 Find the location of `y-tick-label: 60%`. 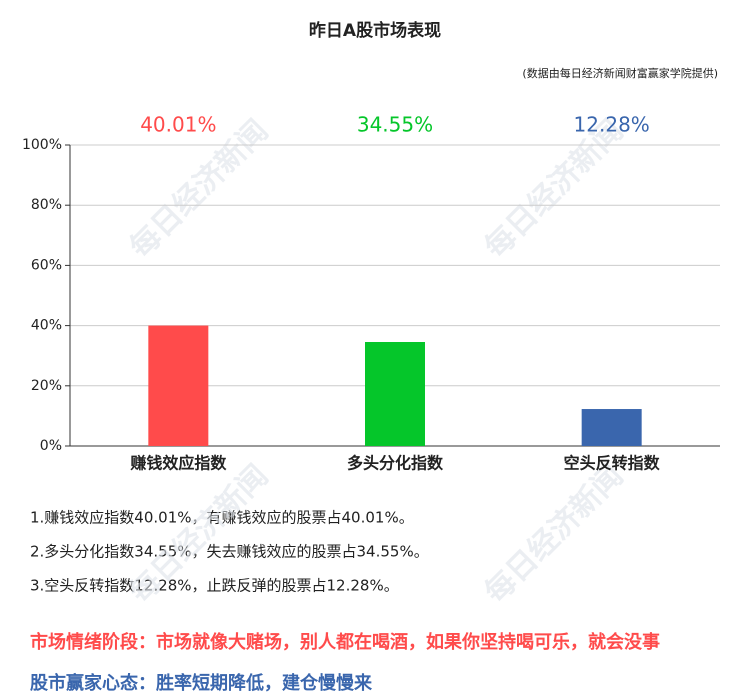

y-tick-label: 60% is located at coordinates (46, 265).